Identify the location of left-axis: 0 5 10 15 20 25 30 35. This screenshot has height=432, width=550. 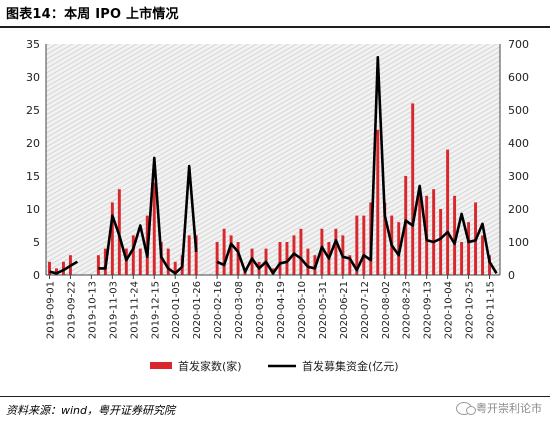
(36, 160).